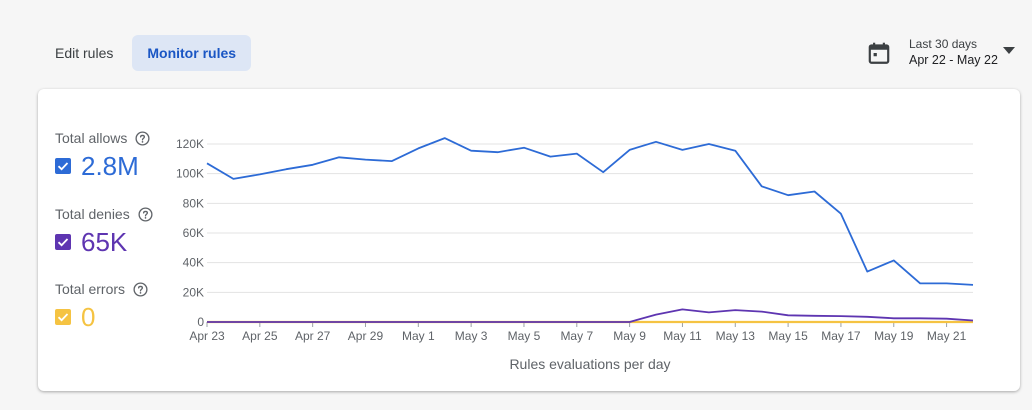 The image size is (1032, 410). I want to click on date-range-value: Apr 22 - May 22, so click(953, 60).